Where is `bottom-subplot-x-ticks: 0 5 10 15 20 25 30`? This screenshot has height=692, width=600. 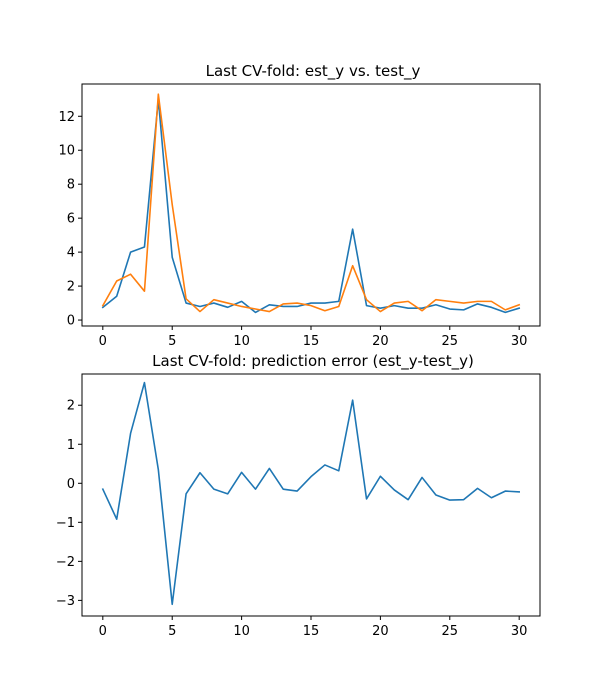
bottom-subplot-x-ticks: 0 5 10 15 20 25 30 is located at coordinates (313, 627).